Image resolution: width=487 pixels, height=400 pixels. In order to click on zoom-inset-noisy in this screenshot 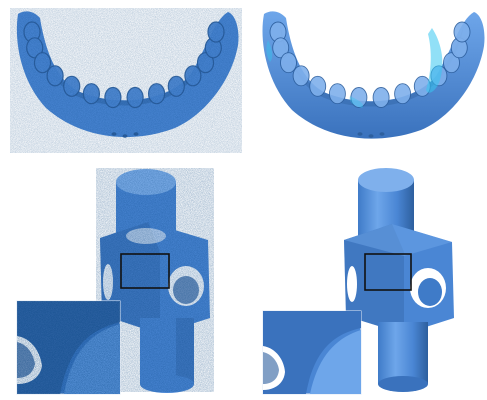, I will do `click(68, 347)`.